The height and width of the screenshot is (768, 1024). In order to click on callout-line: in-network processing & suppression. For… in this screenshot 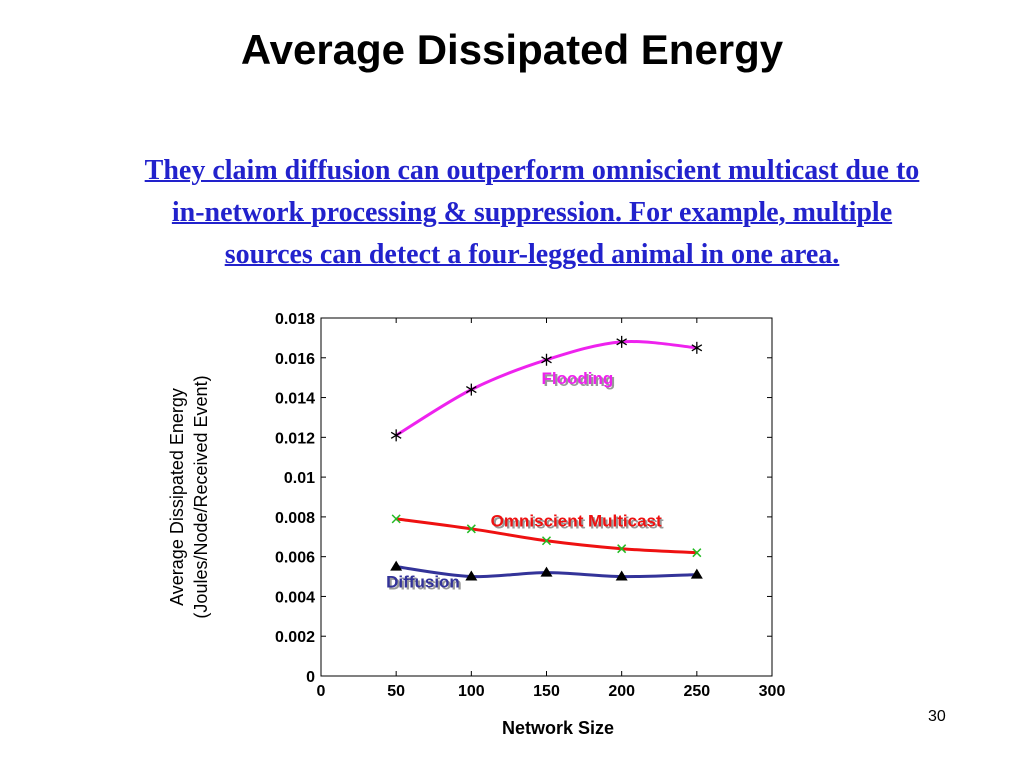, I will do `click(532, 212)`.